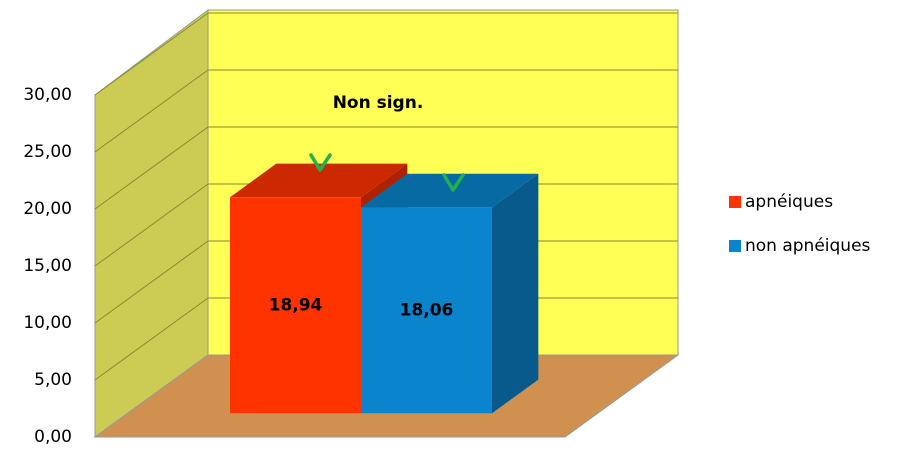 The width and height of the screenshot is (908, 456). I want to click on y-tick-label: 10,00, so click(47, 323).